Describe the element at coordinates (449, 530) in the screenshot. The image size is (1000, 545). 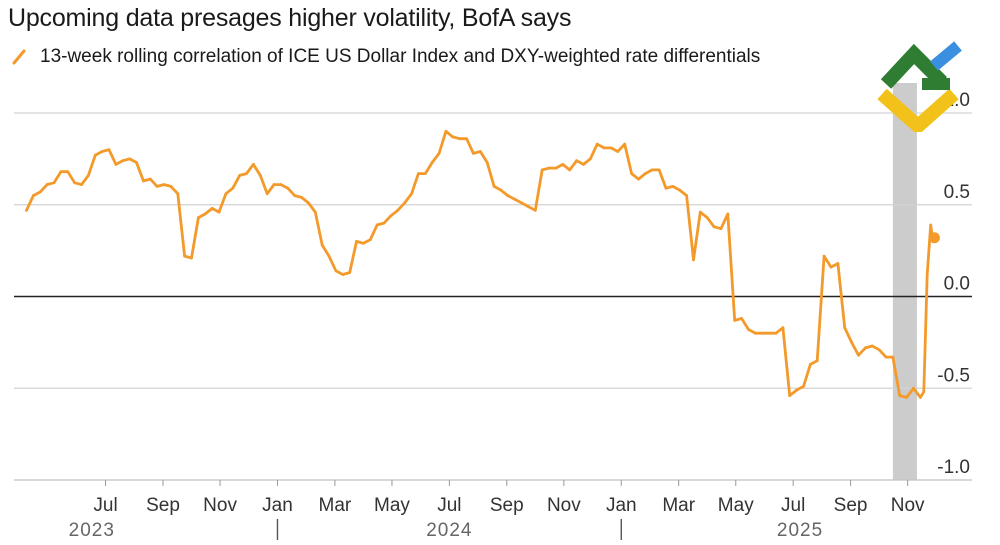
I see `year-label: 2024` at that location.